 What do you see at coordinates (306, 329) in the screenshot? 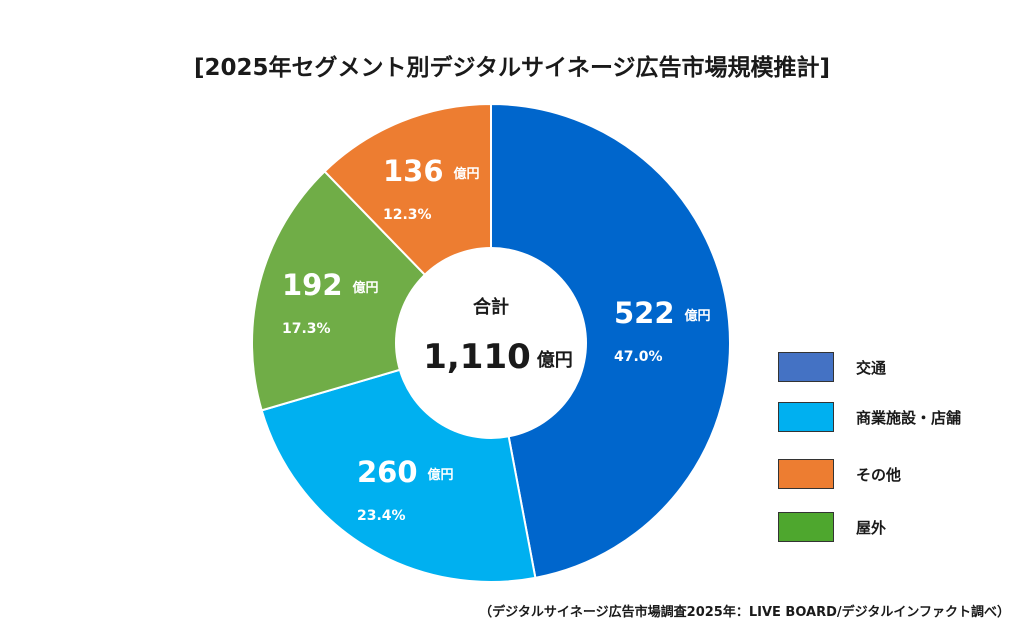
I see `slice-percent-label: 17.3%` at bounding box center [306, 329].